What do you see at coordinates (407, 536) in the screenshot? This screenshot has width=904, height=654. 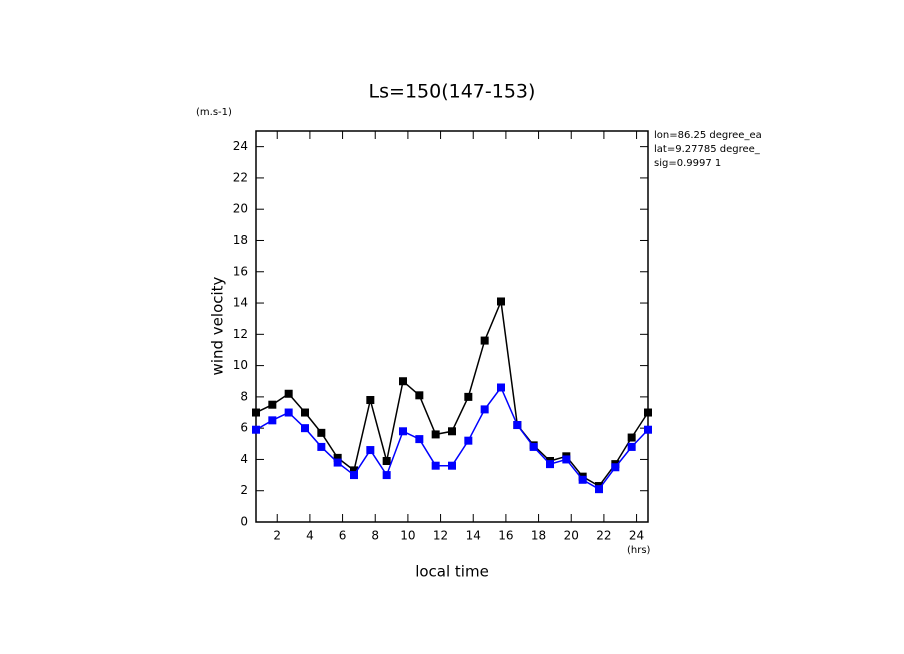 I see `x-tick-label: 10` at bounding box center [407, 536].